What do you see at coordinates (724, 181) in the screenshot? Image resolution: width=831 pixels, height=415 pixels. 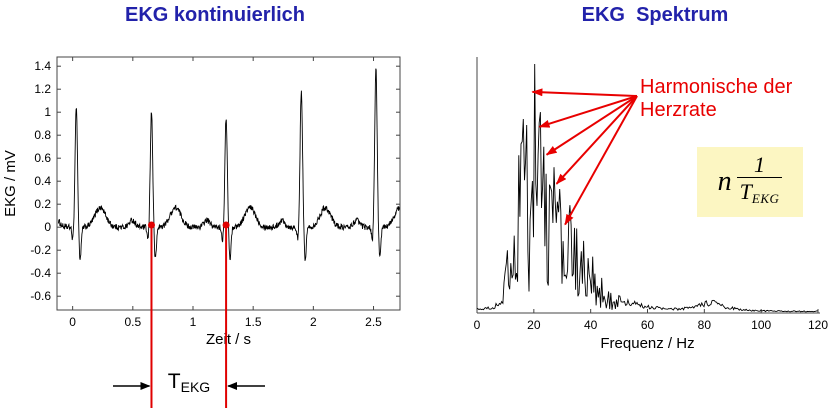 I see `formula-coefficient: n` at bounding box center [724, 181].